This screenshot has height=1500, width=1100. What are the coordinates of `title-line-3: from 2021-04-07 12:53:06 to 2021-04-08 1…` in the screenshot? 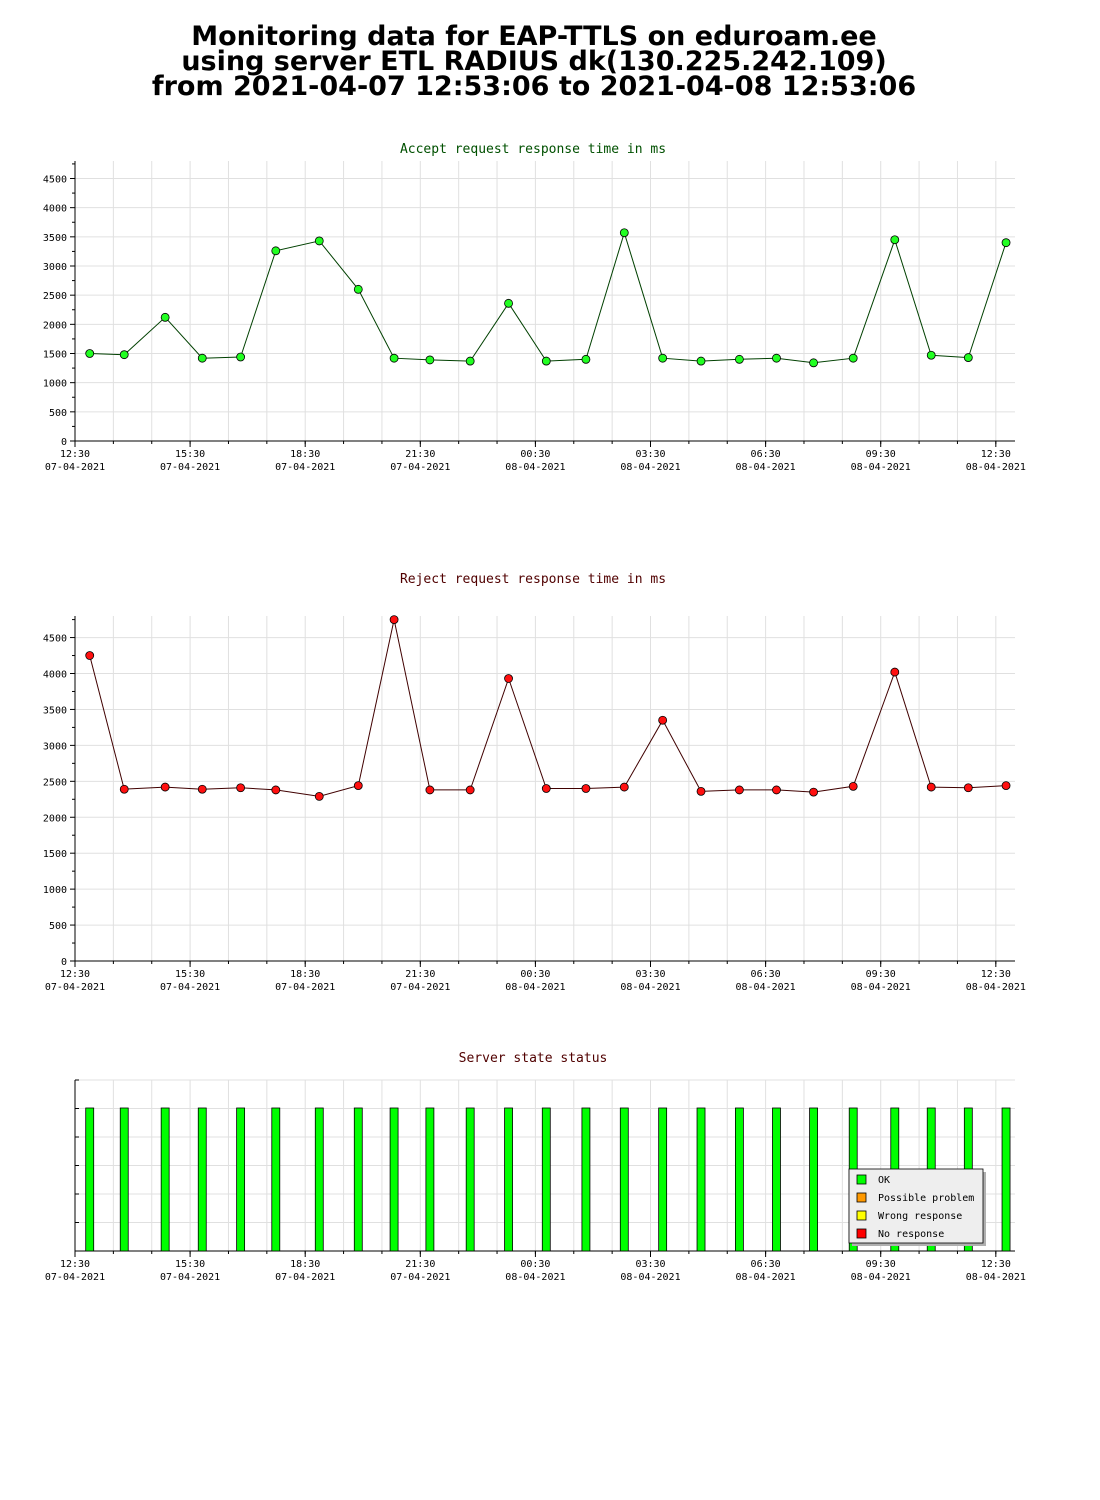 It's located at (534, 86).